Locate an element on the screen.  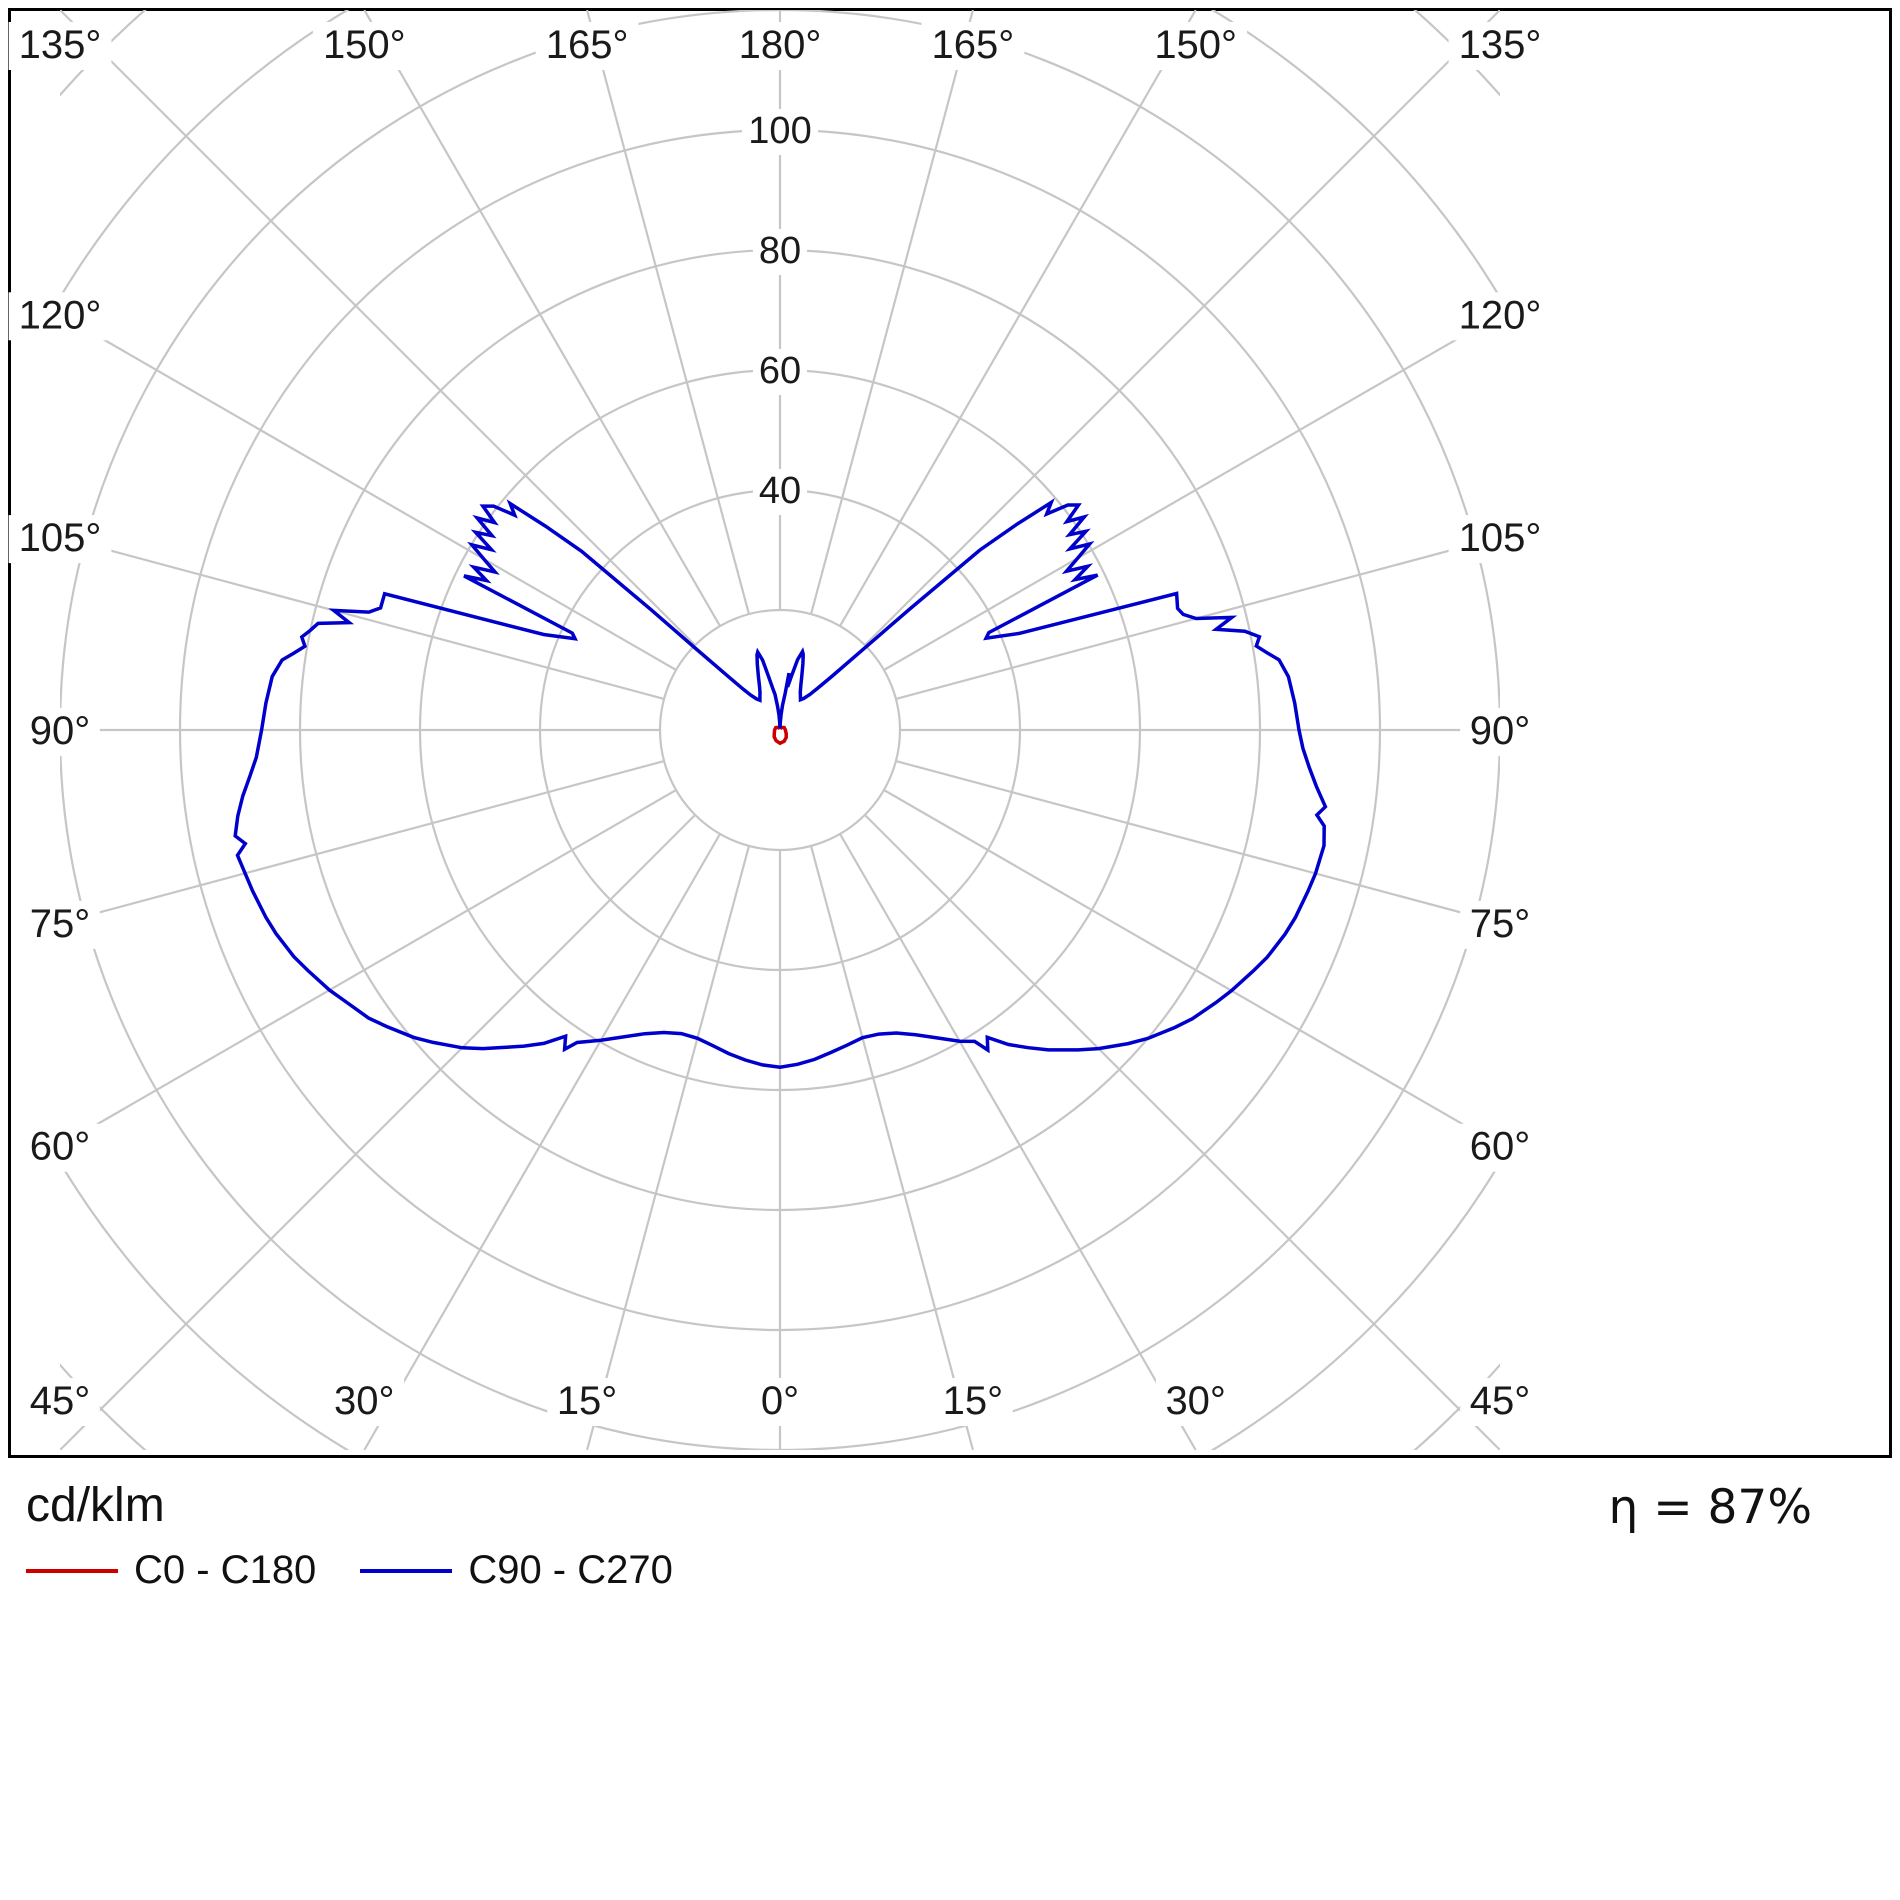
curve-c0-c180 is located at coordinates (780, 735).